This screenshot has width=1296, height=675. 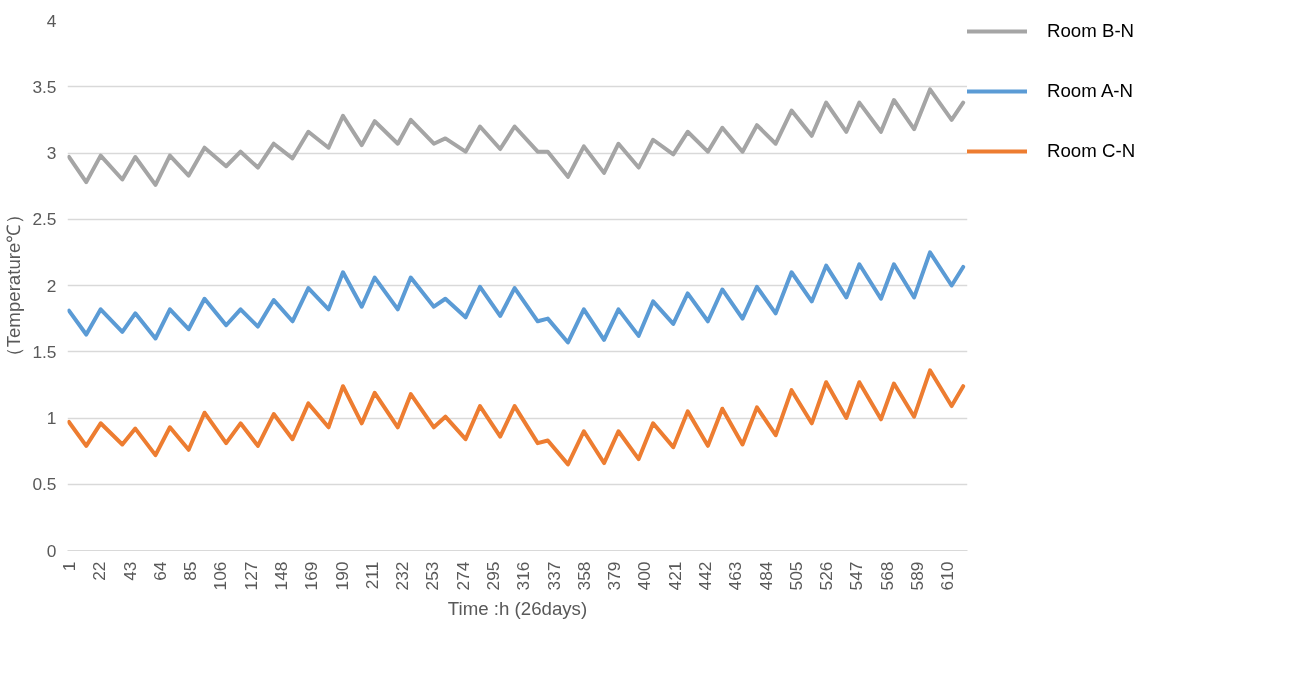 I want to click on y-tick-label: 4, so click(x=51, y=20).